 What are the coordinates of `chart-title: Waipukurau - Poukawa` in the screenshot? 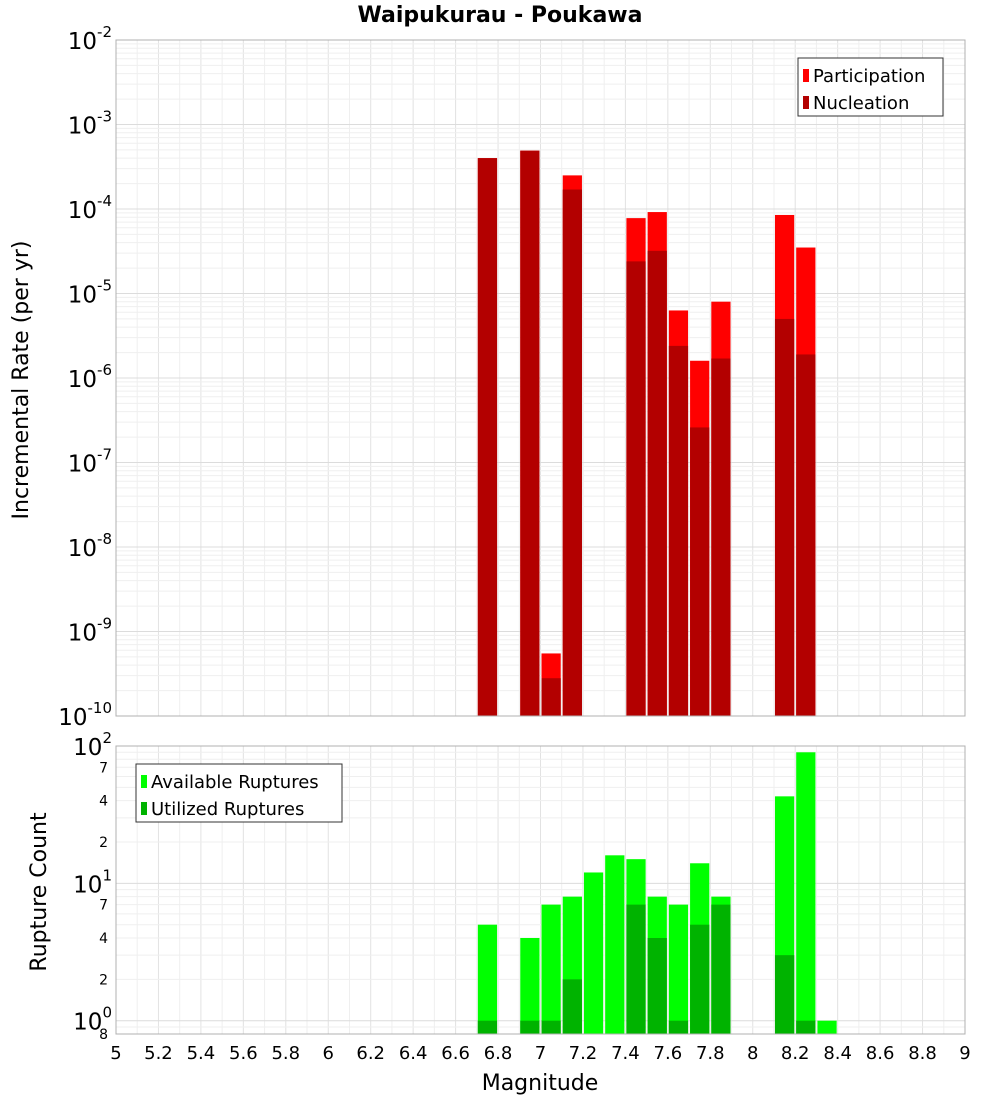 It's located at (500, 15).